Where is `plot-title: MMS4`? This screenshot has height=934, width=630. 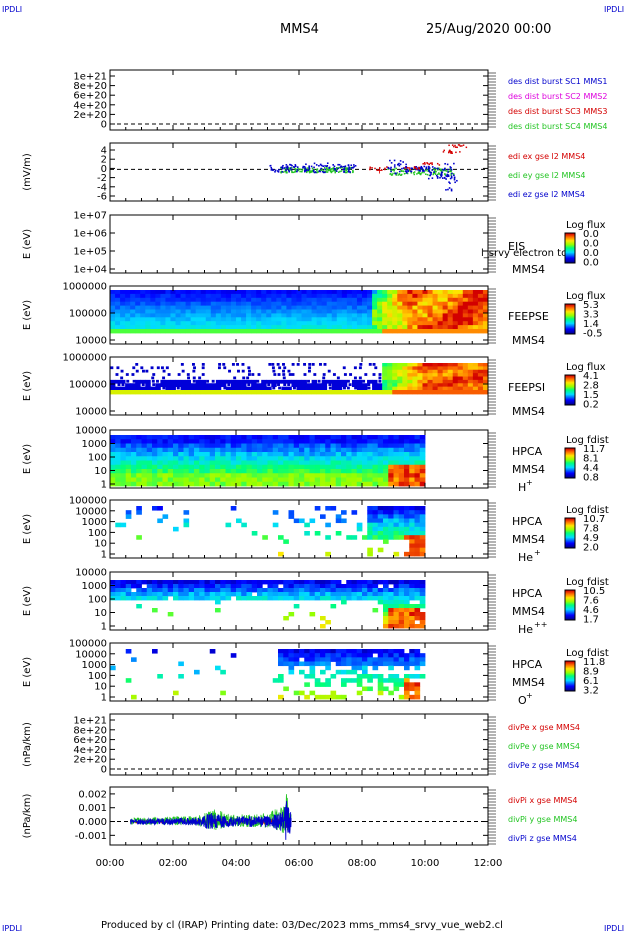 plot-title: MMS4 is located at coordinates (299, 29).